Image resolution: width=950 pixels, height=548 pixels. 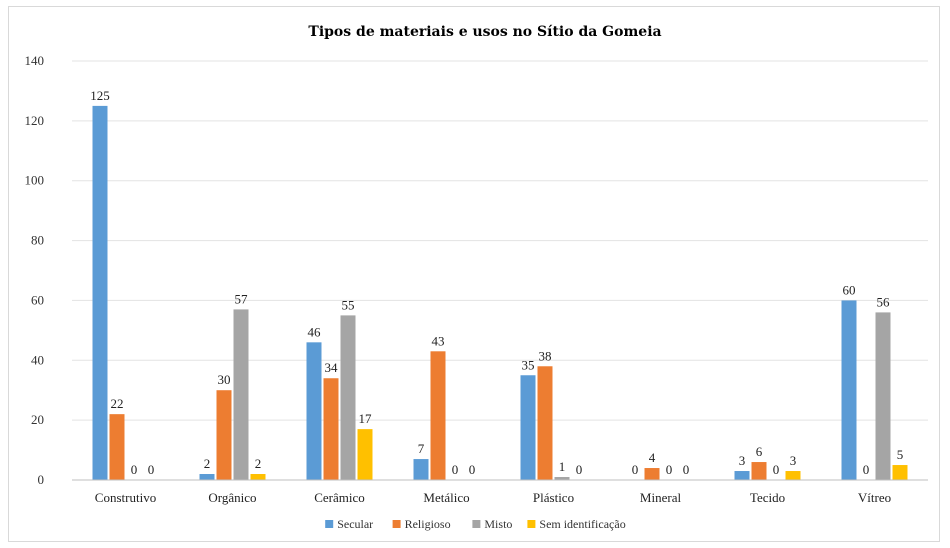 What do you see at coordinates (553, 497) in the screenshot?
I see `x-category-label: Plástico` at bounding box center [553, 497].